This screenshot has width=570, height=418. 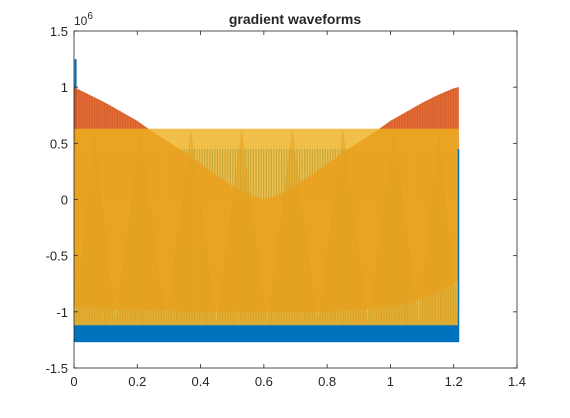 What do you see at coordinates (390, 381) in the screenshot?
I see `x-tick-label: 1` at bounding box center [390, 381].